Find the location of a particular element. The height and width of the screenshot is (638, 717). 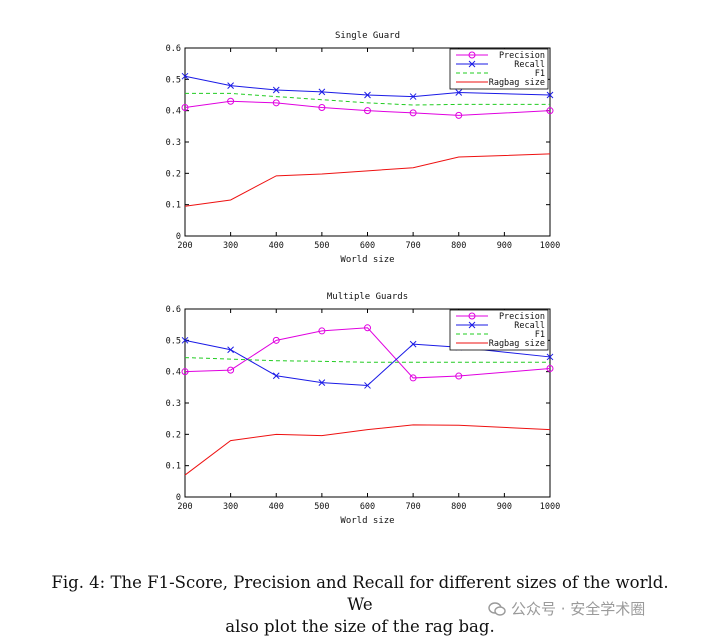

x-tick-label: 1000 is located at coordinates (550, 246).